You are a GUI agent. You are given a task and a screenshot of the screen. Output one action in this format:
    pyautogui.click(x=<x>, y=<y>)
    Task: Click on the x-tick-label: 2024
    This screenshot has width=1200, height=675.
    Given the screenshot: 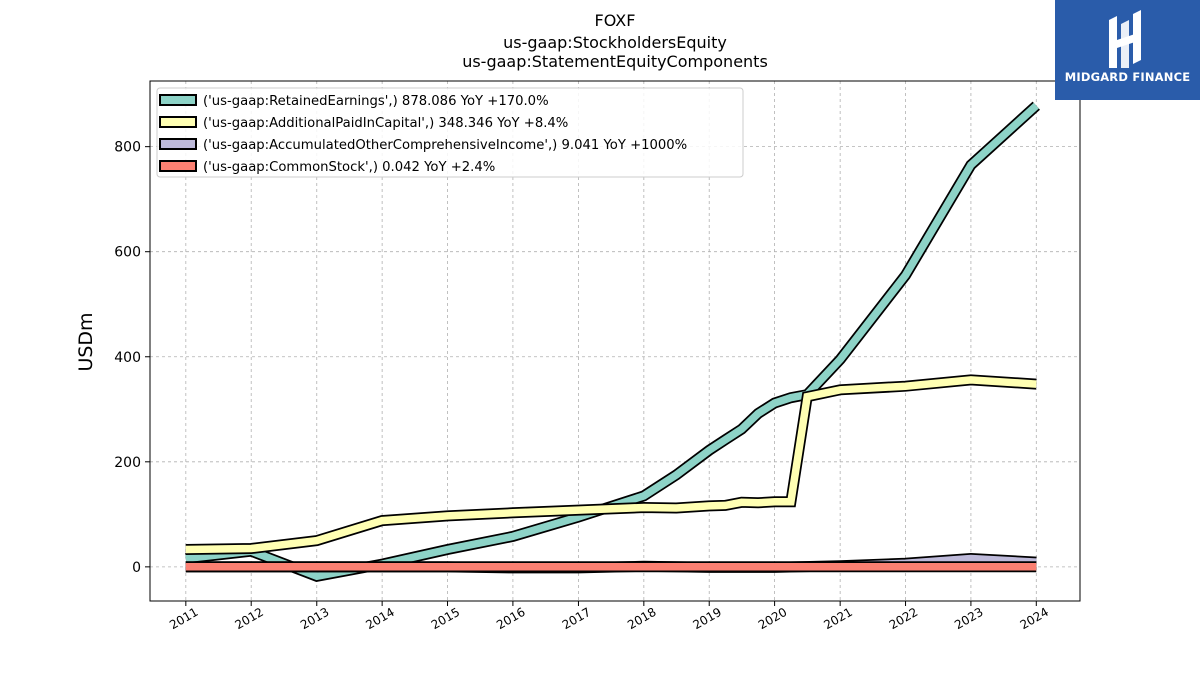 What is the action you would take?
    pyautogui.click(x=1034, y=618)
    